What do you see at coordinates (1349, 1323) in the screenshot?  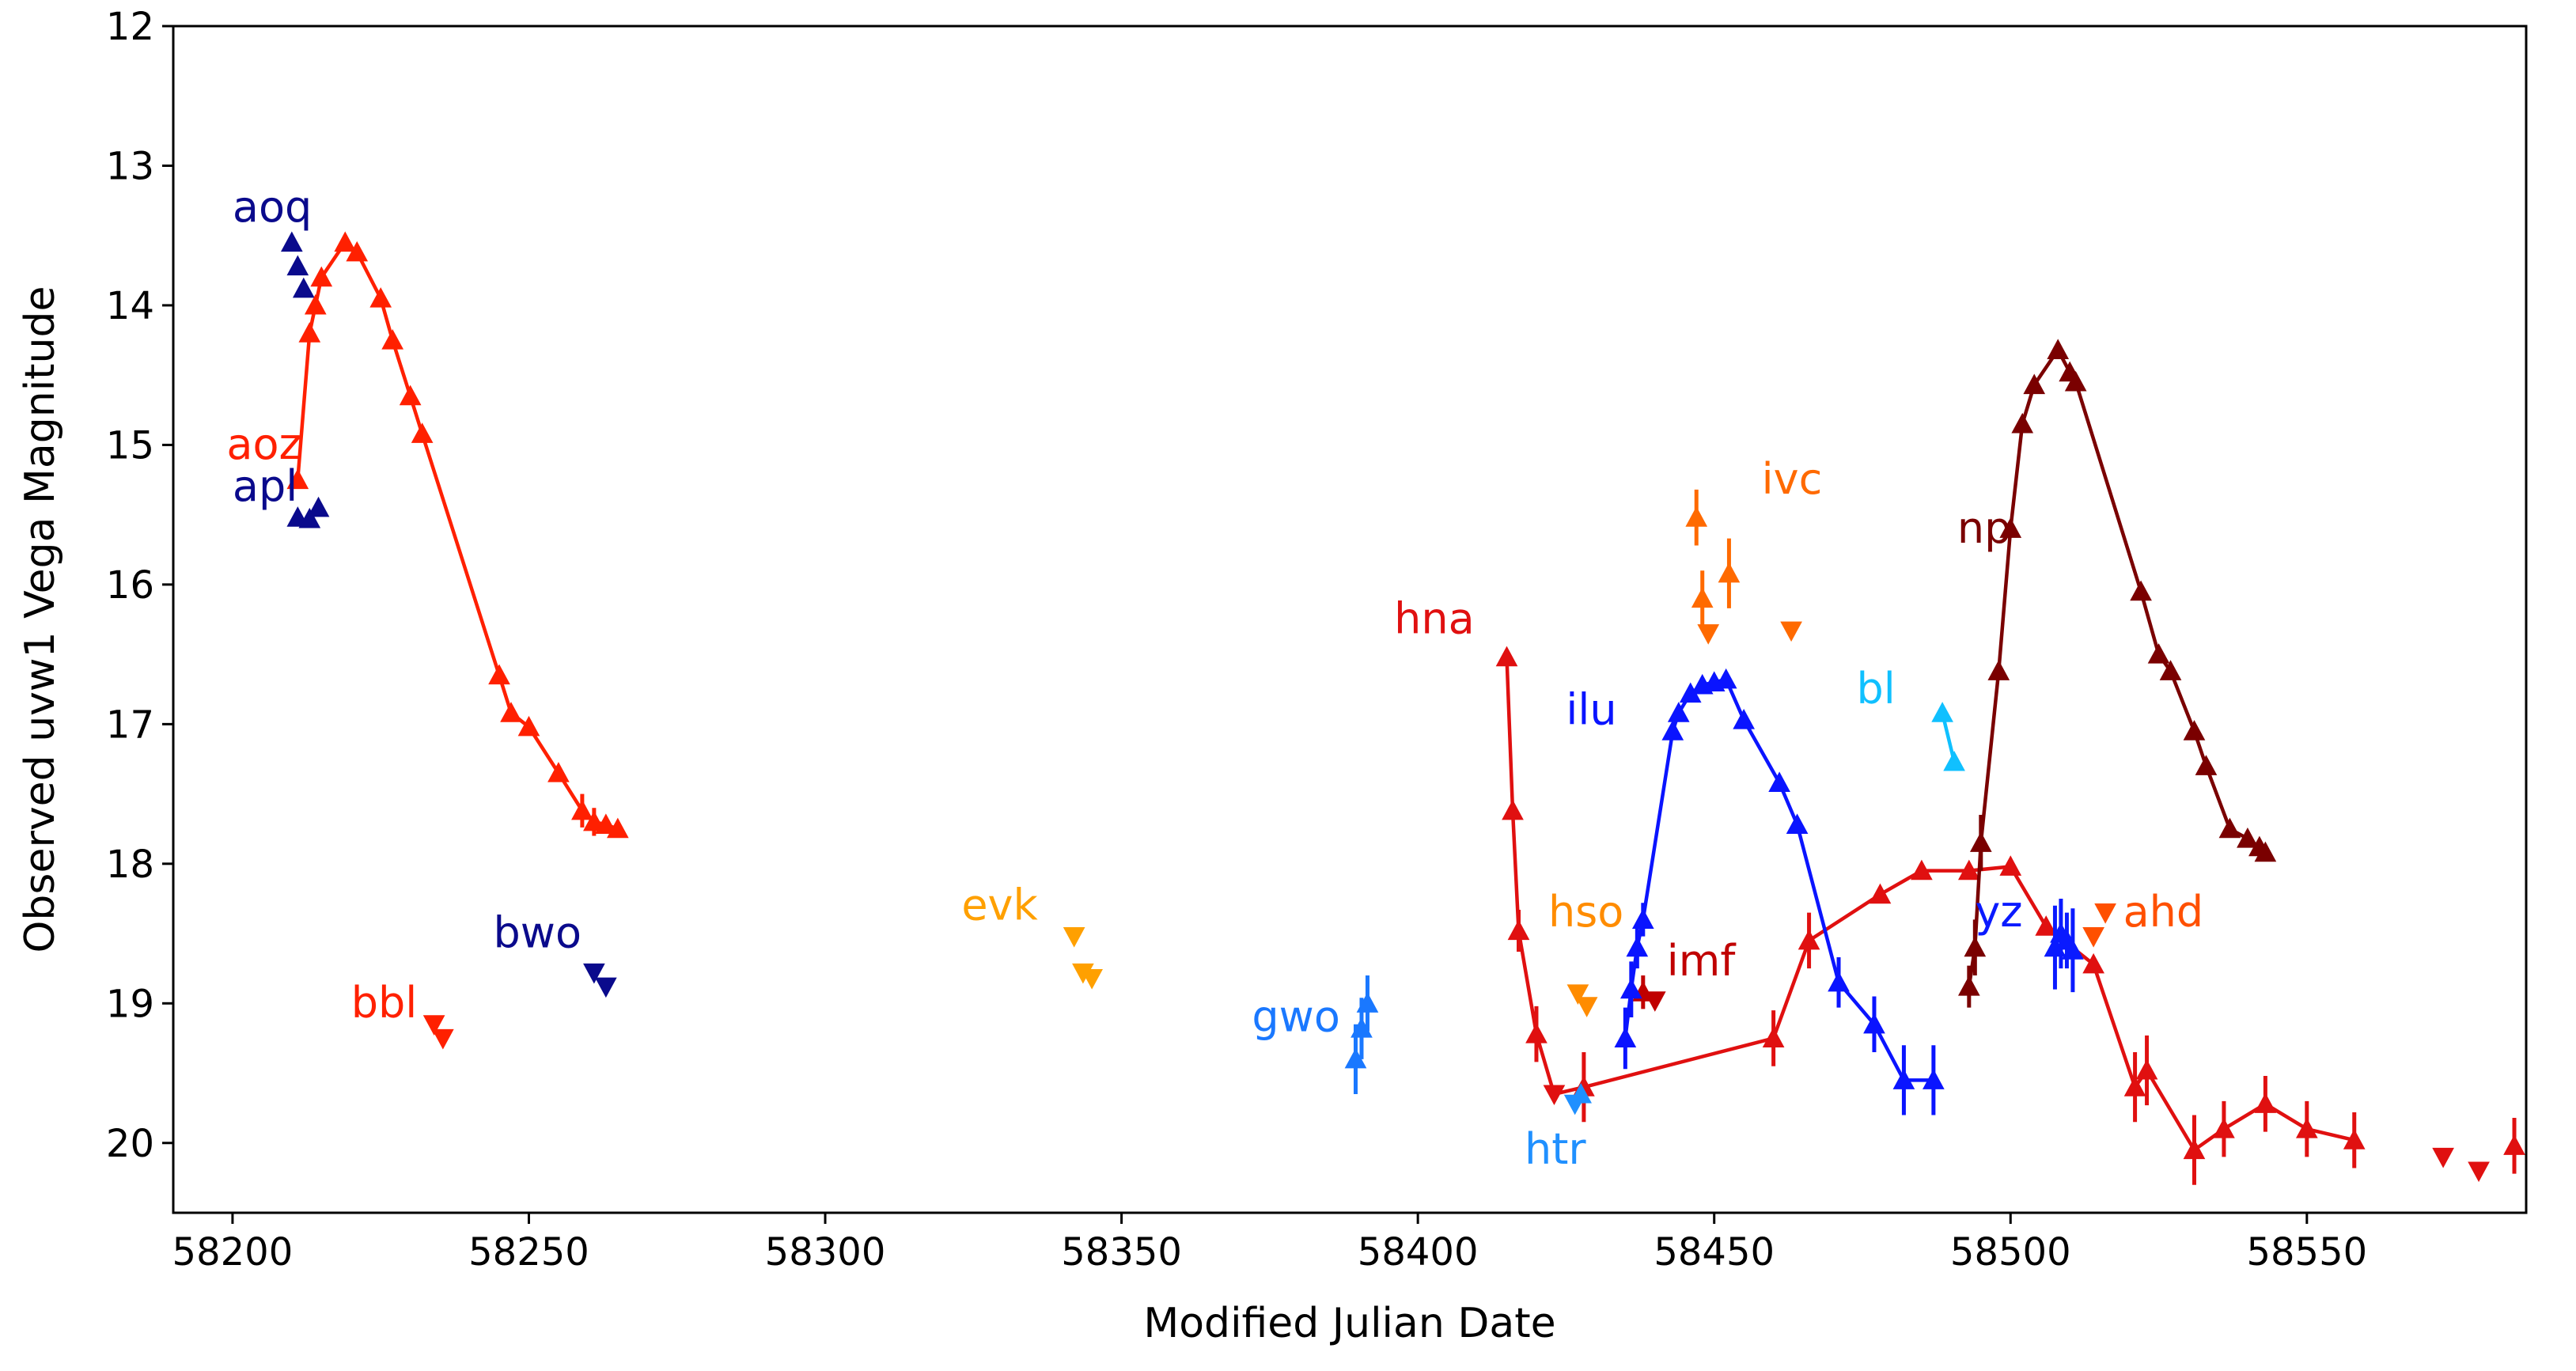 I see `x-axis-label: Modified Julian Date` at bounding box center [1349, 1323].